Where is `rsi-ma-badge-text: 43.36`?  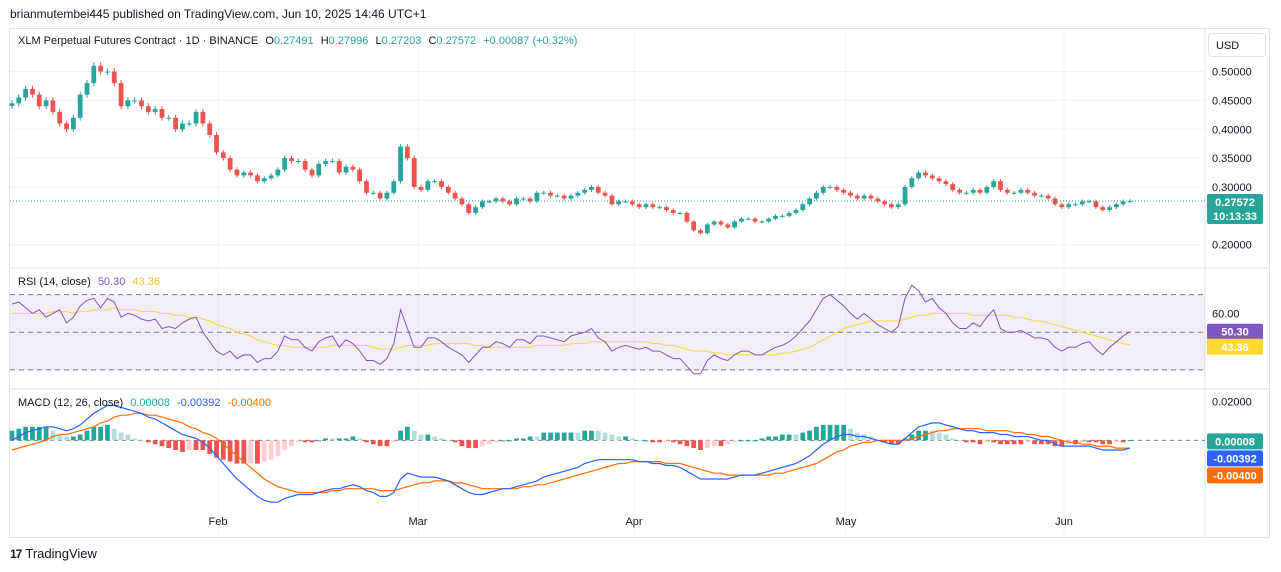
rsi-ma-badge-text: 43.36 is located at coordinates (1235, 348).